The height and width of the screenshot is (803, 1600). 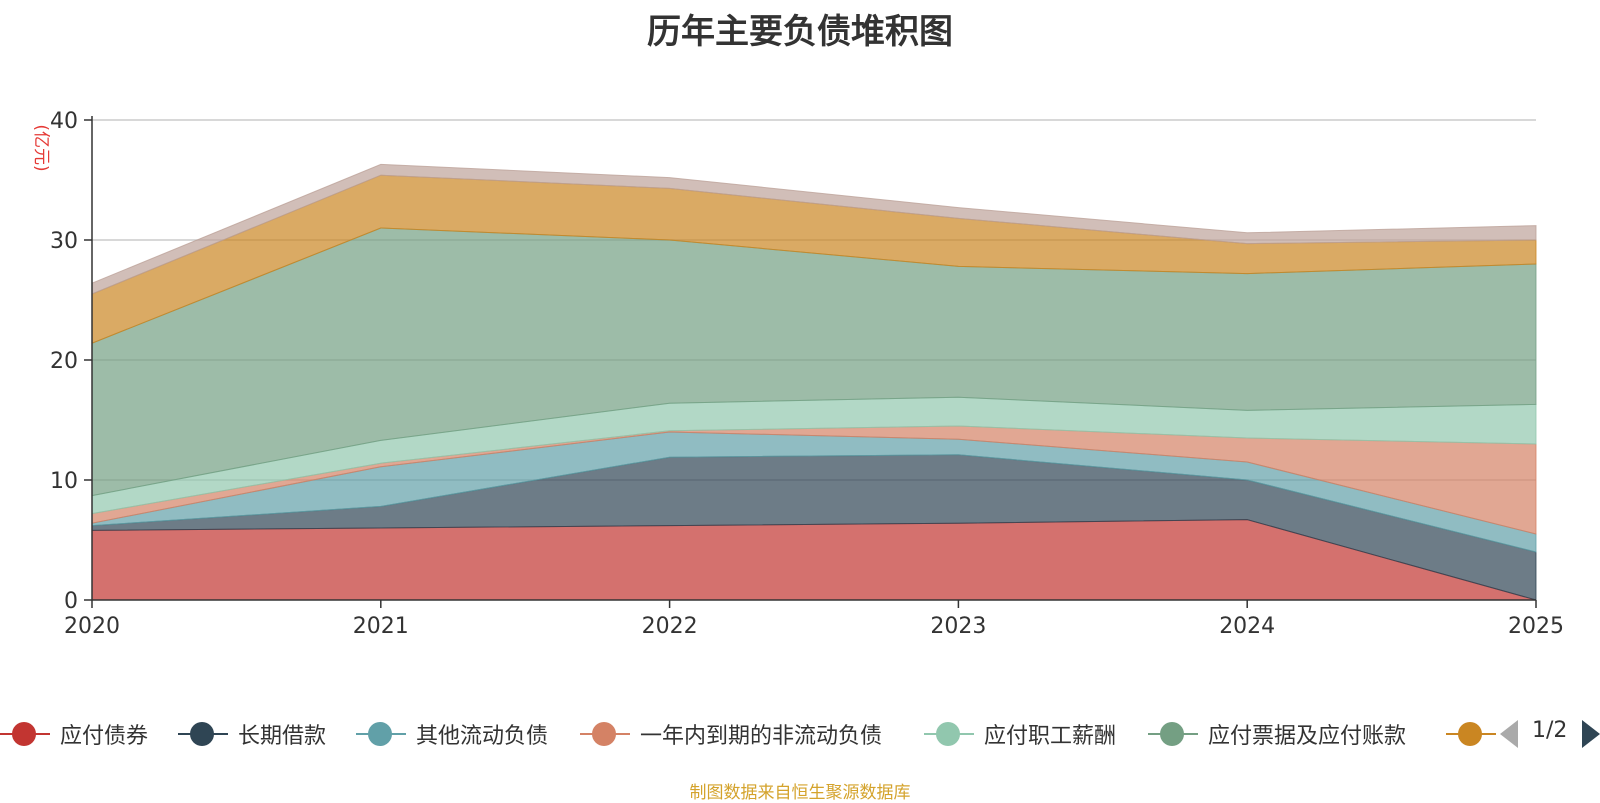 What do you see at coordinates (1050, 736) in the screenshot?
I see `legend-label: 应付职工薪酬` at bounding box center [1050, 736].